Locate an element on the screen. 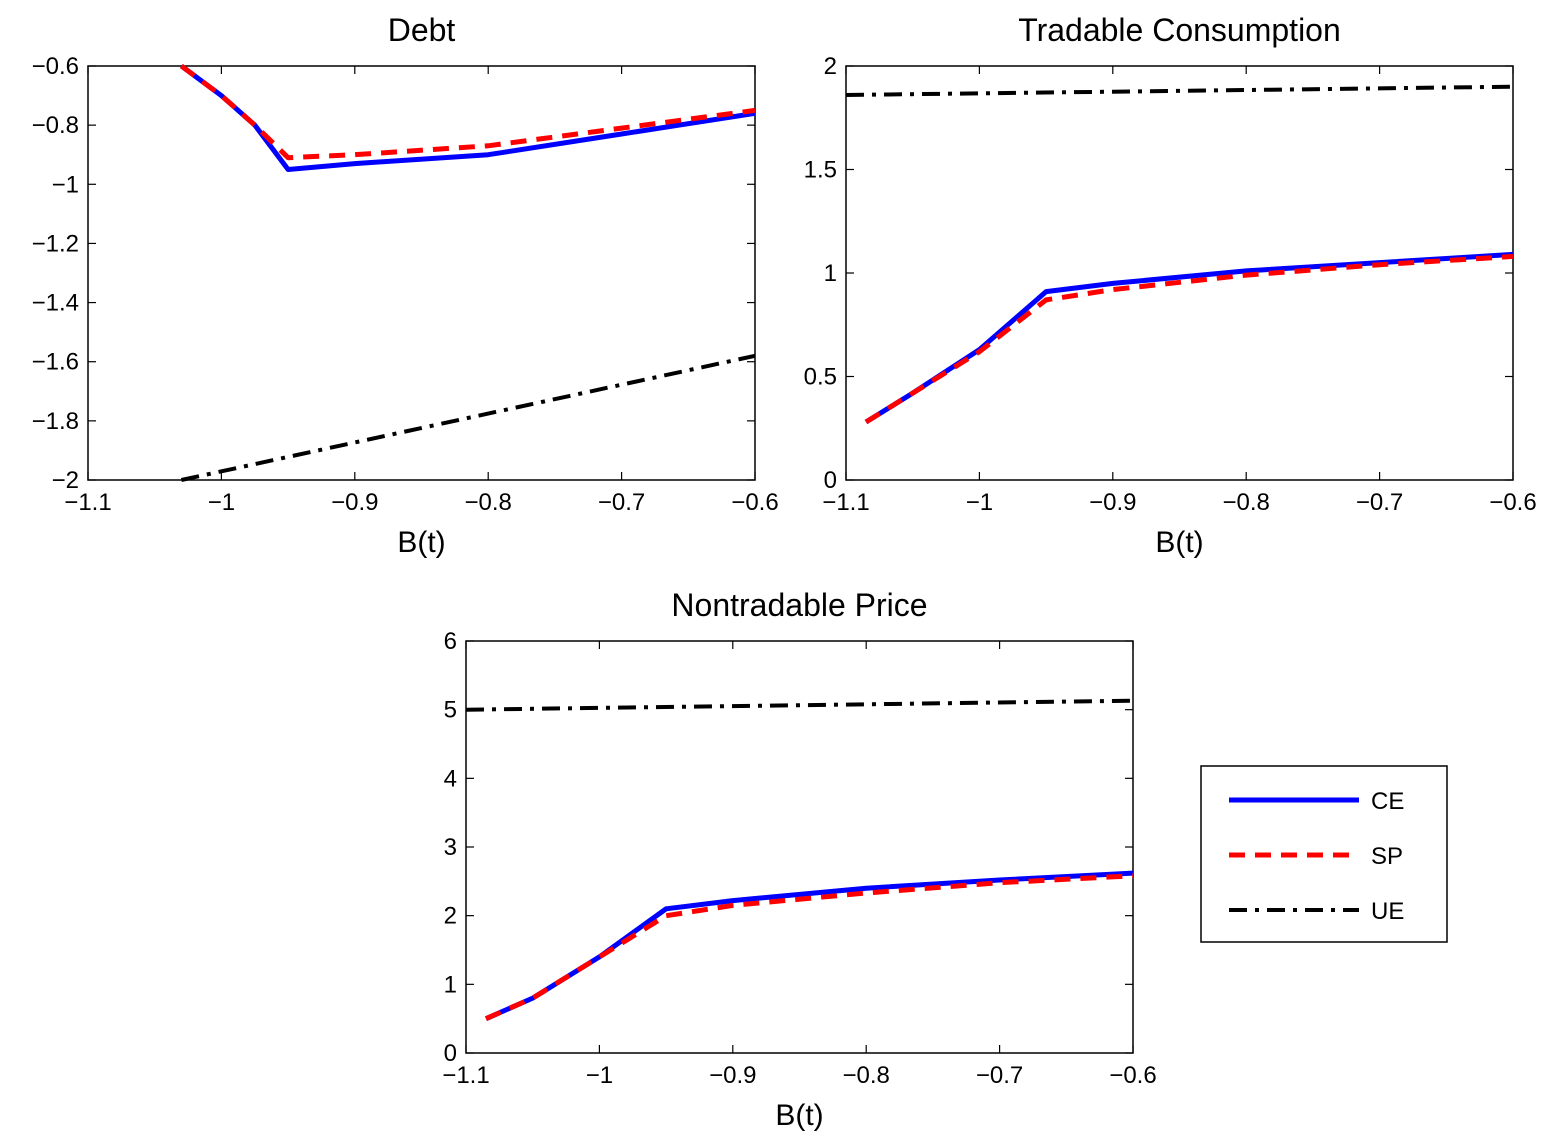 The image size is (1541, 1137). debt-ytick-label: −0.6 is located at coordinates (55, 66).